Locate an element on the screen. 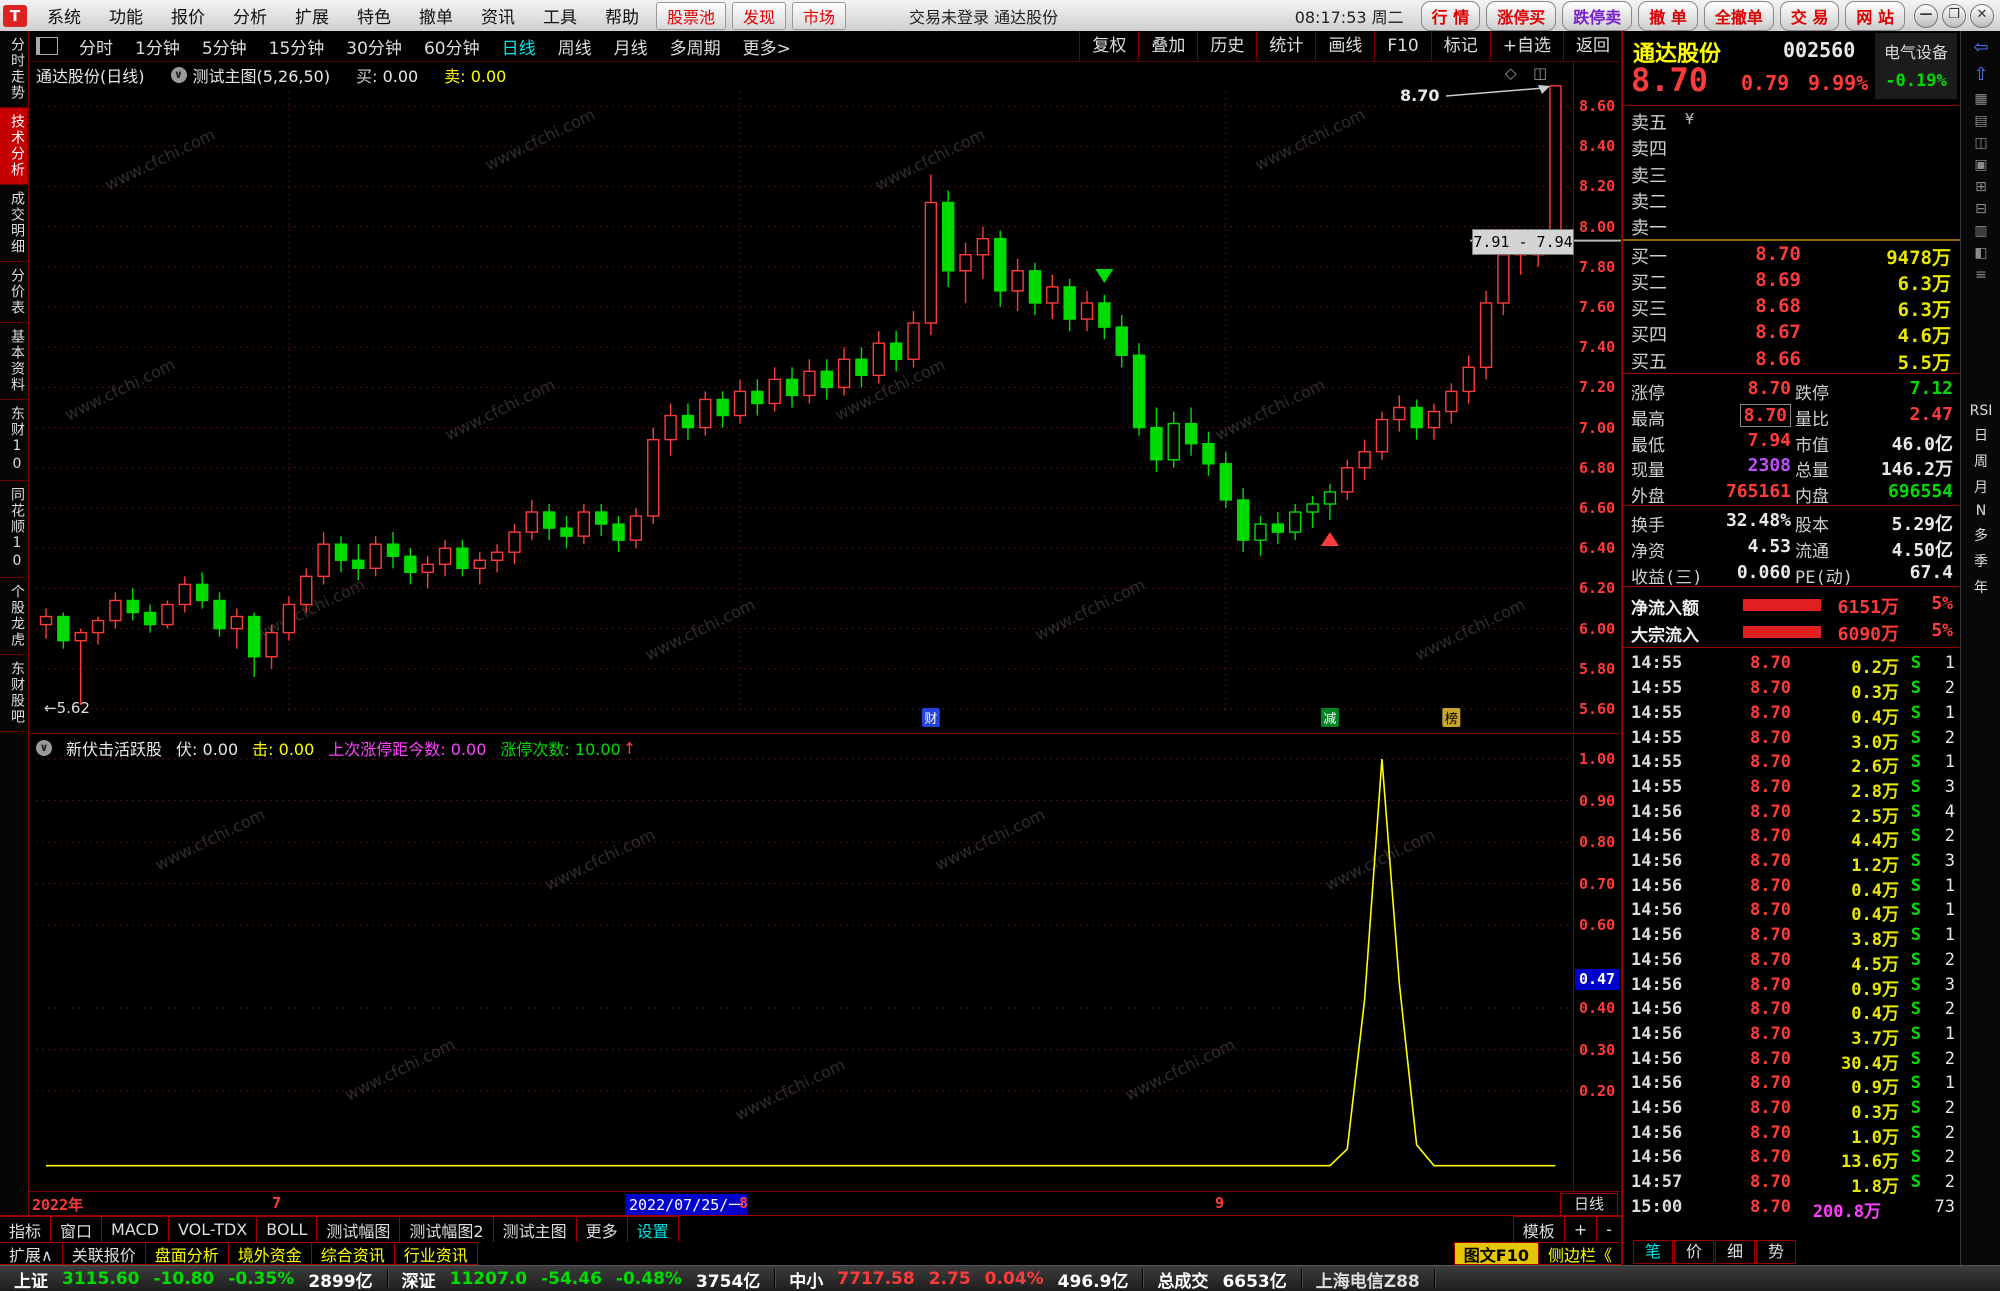 Image resolution: width=2000 pixels, height=1291 pixels. info-tab: 盘面分析 is located at coordinates (186, 1253).